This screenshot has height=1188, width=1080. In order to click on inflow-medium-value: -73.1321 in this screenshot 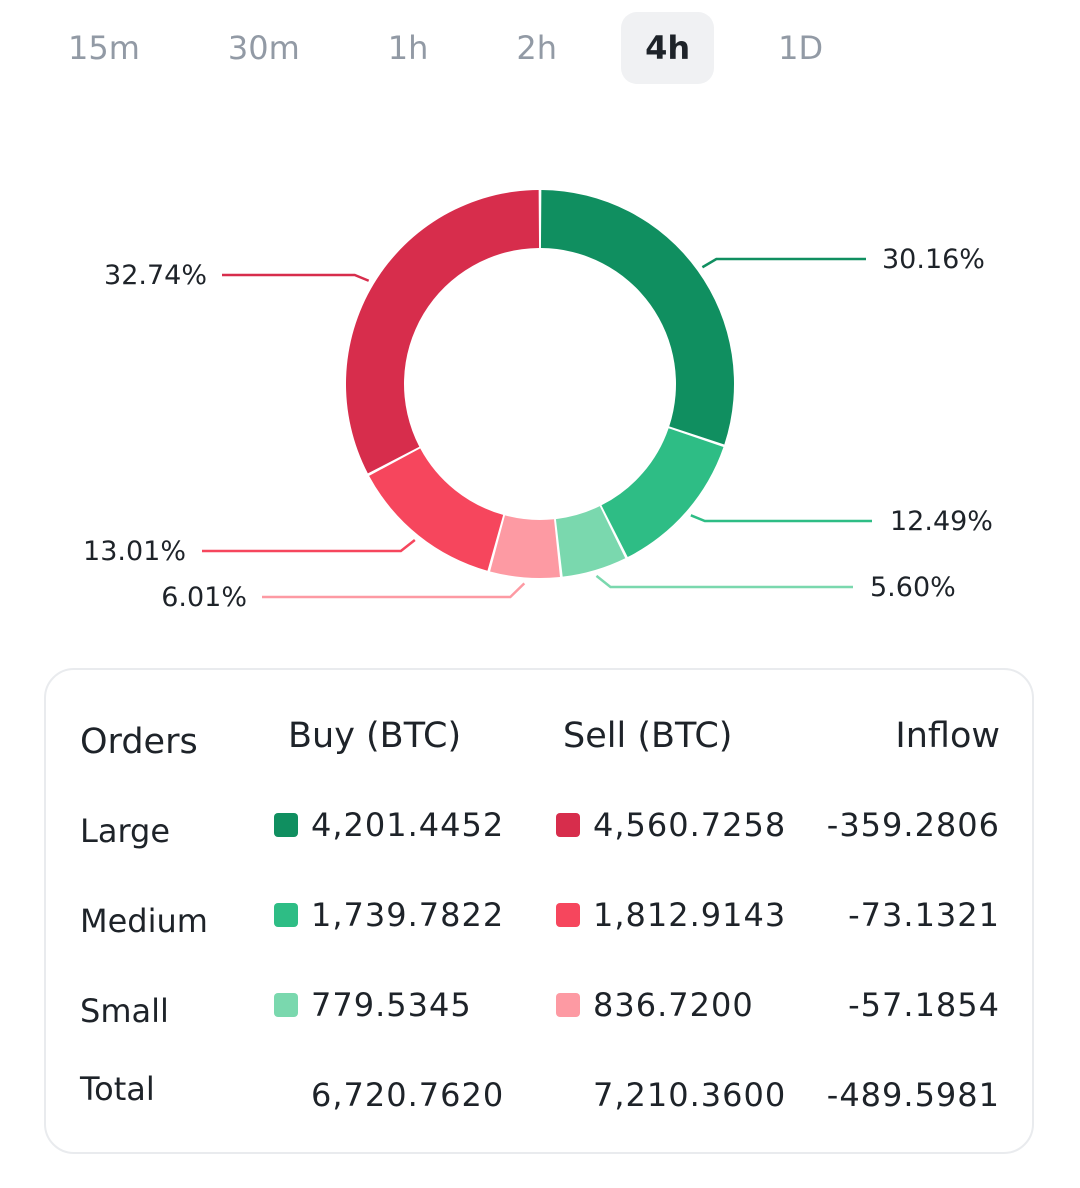, I will do `click(924, 915)`.